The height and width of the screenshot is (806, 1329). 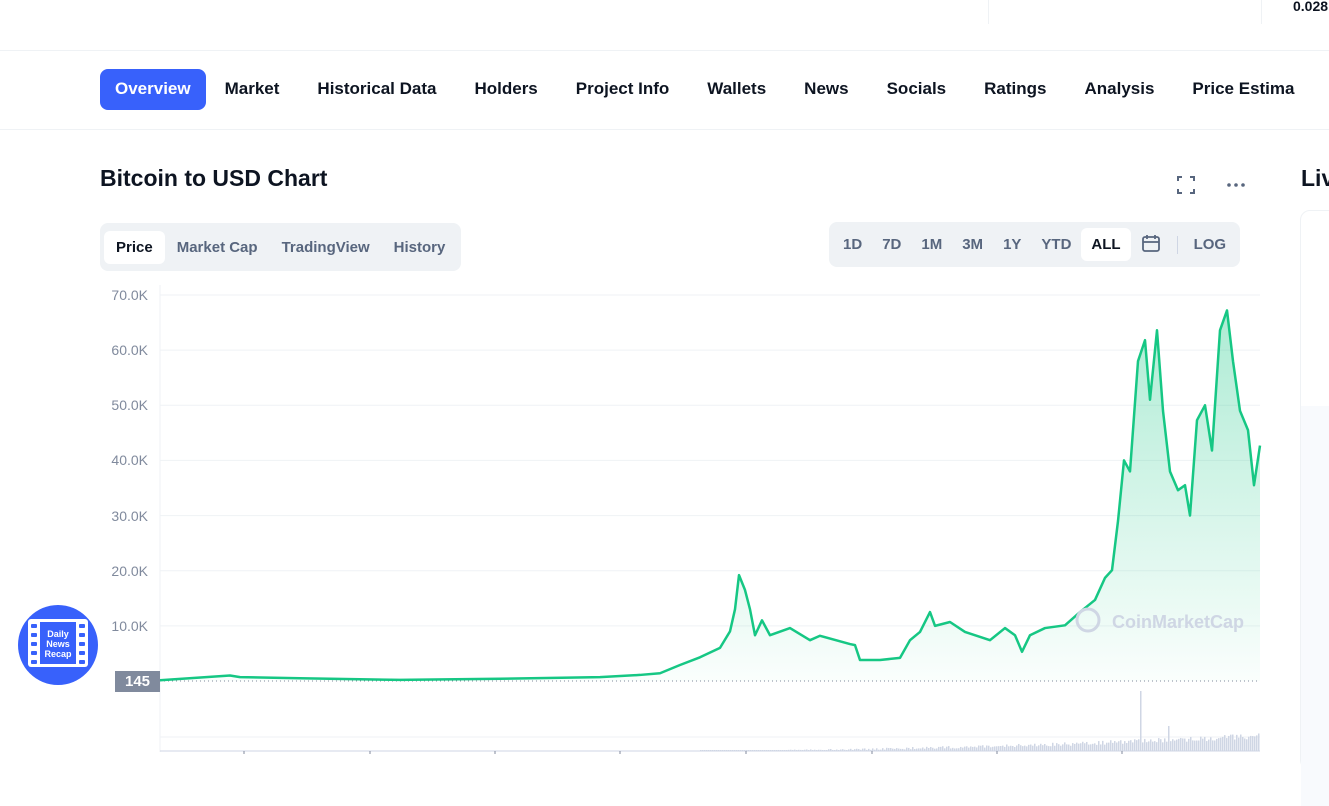 What do you see at coordinates (1178, 622) in the screenshot?
I see `coinmarketcap-watermark: CoinMarketCap` at bounding box center [1178, 622].